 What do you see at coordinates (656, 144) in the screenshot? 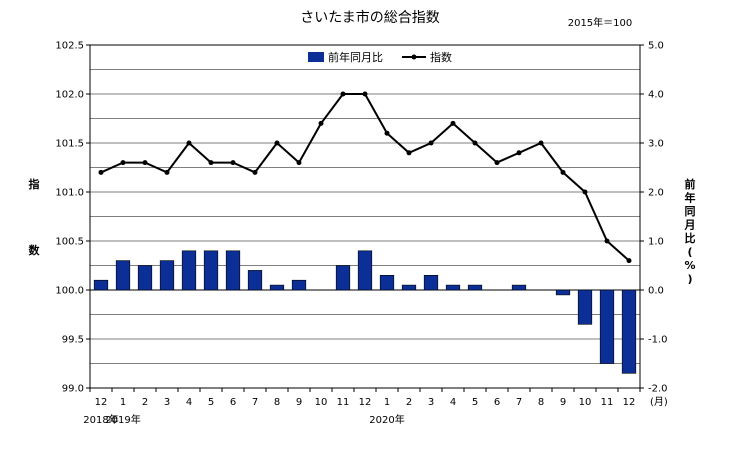
I see `right-tick-label: 3.0` at bounding box center [656, 144].